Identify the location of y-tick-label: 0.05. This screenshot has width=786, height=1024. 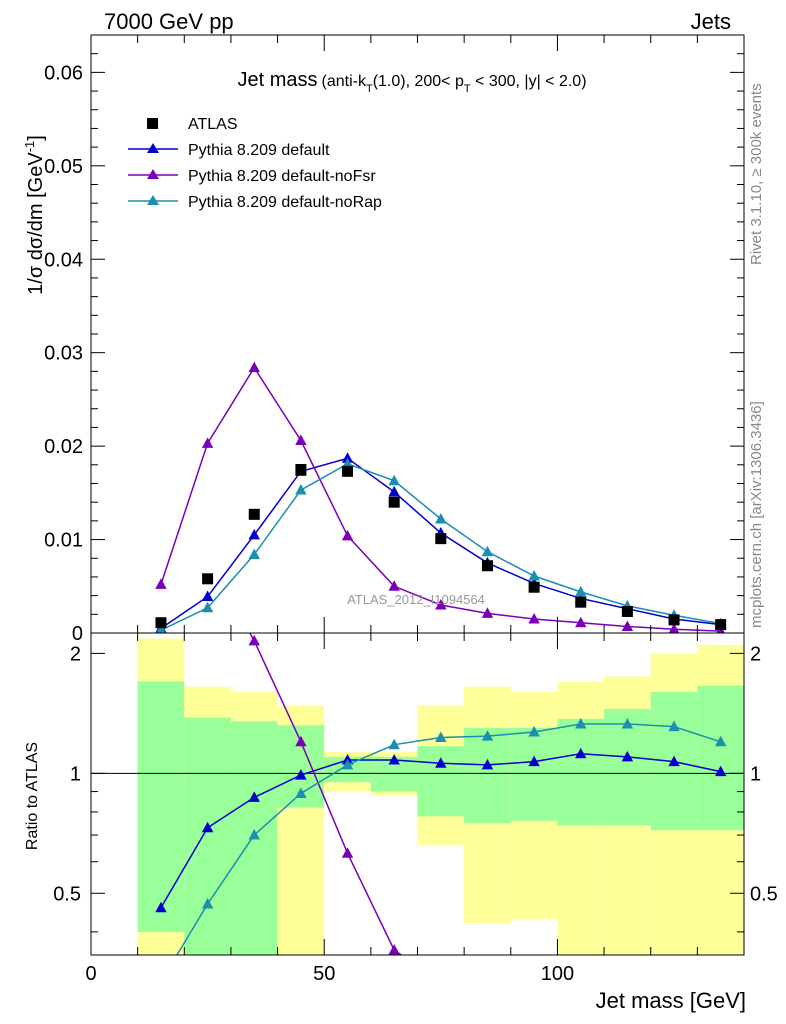
(63, 167).